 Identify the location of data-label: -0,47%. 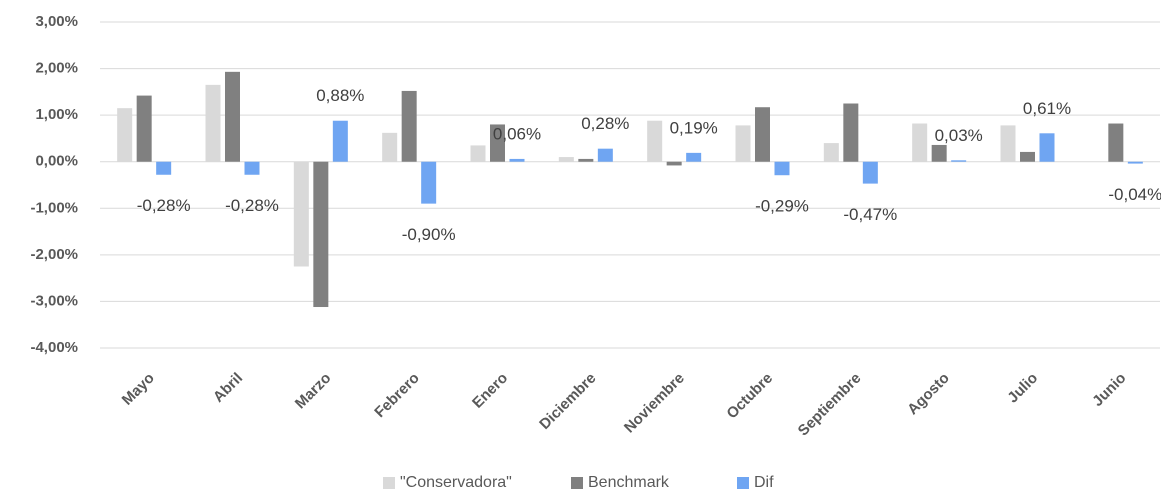
(870, 214).